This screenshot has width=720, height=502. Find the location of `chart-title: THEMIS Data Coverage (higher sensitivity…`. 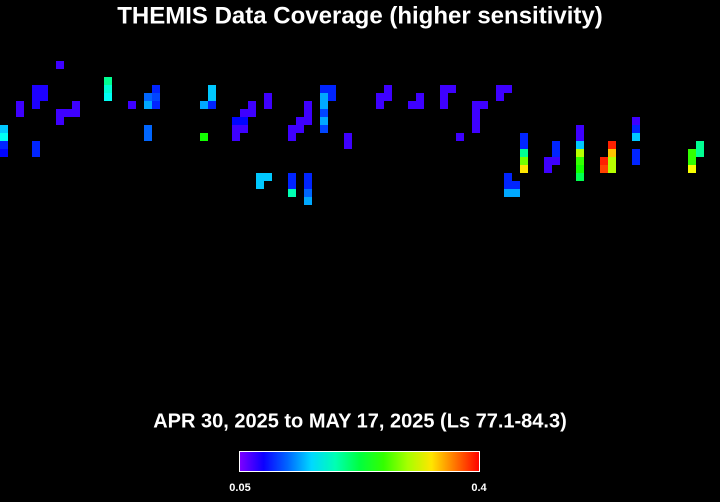

chart-title: THEMIS Data Coverage (higher sensitivity… is located at coordinates (359, 15).